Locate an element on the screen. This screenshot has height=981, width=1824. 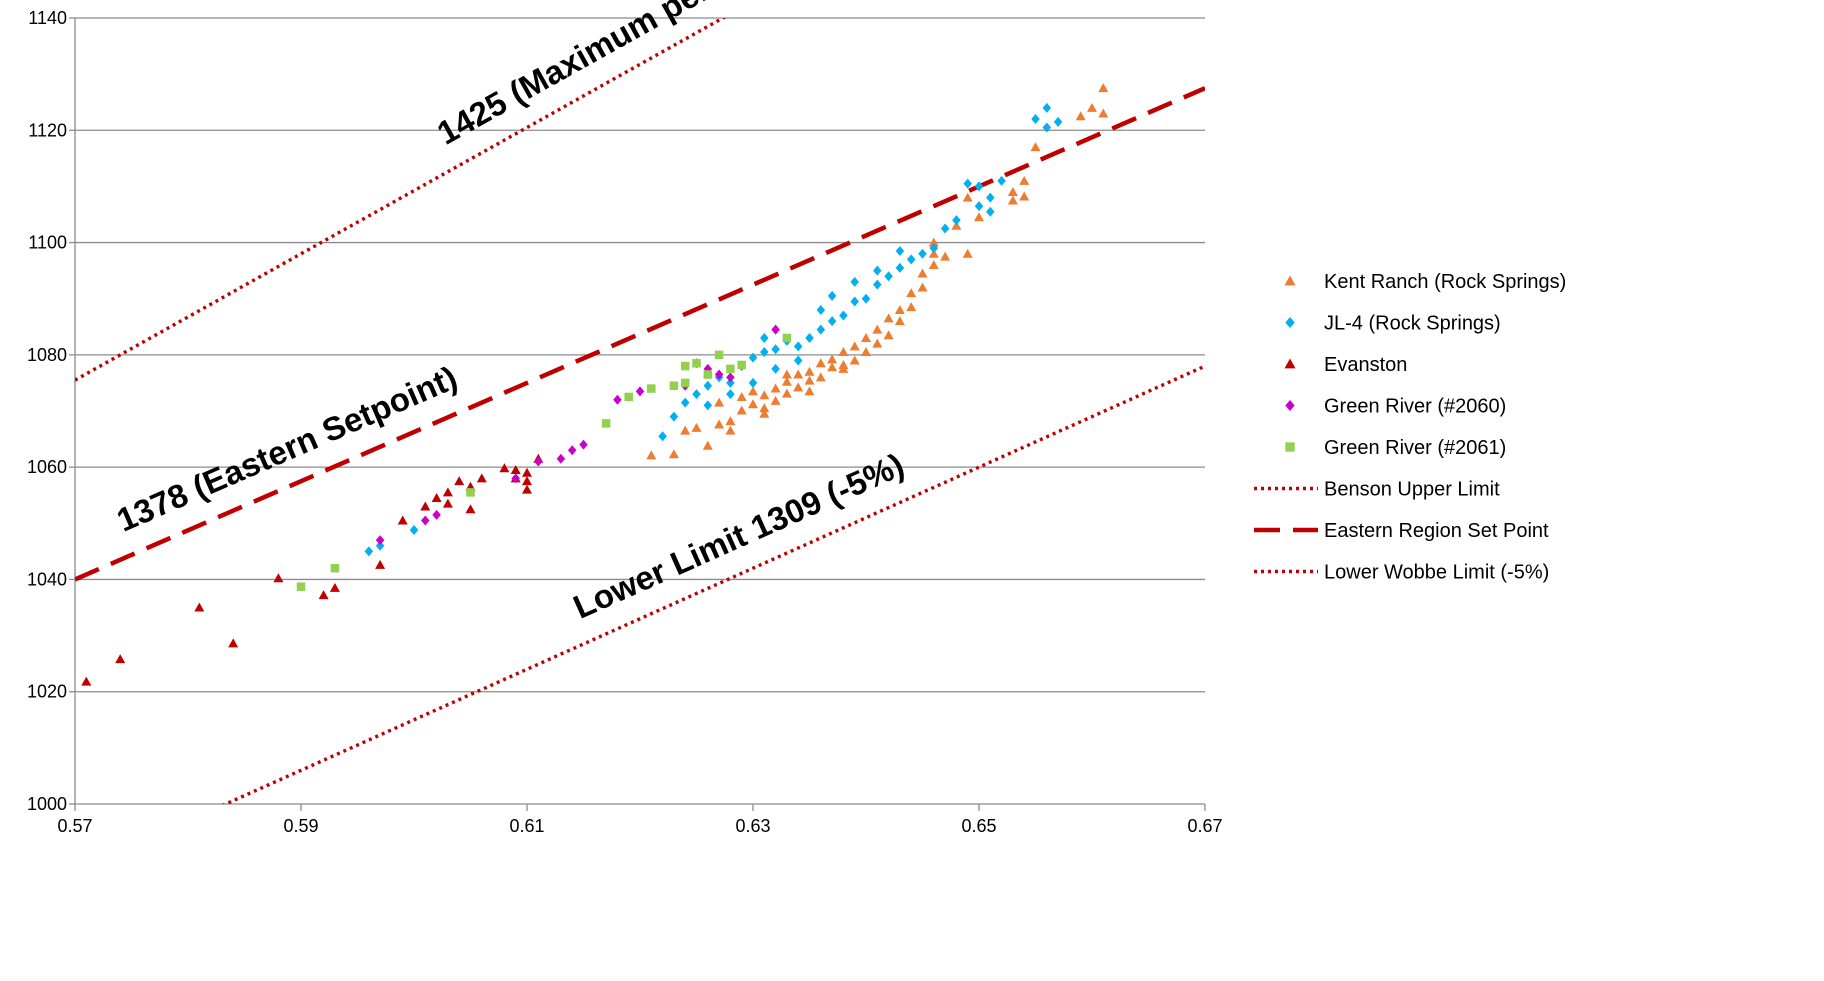
legend-marker-kent-ranch-rock-springs is located at coordinates (1290, 280).